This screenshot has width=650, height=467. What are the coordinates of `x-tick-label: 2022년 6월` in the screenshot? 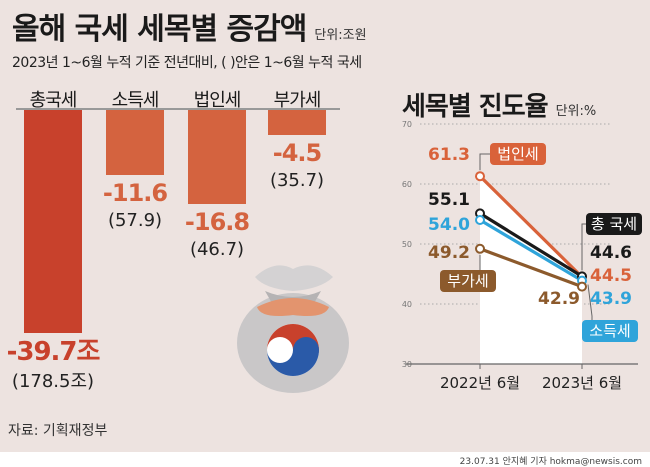 It's located at (480, 383).